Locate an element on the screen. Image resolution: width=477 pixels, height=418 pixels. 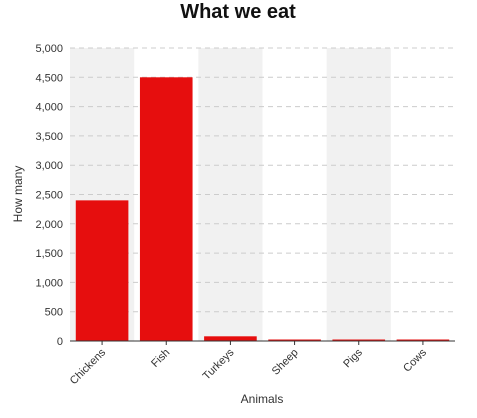
bar-turkeys is located at coordinates (230, 338).